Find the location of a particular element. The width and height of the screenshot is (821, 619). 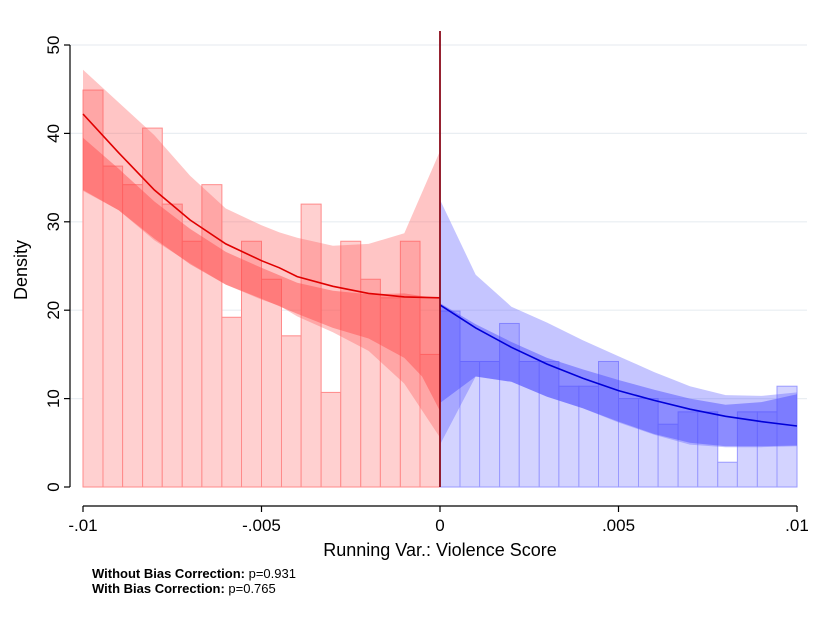

bias-off-note: Without Bias Correction: p=0.931 is located at coordinates (194, 573).